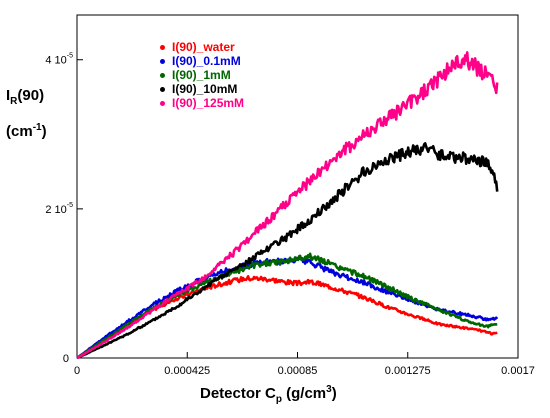  Describe the element at coordinates (77, 371) in the screenshot. I see `x-tick-label: 0` at that location.